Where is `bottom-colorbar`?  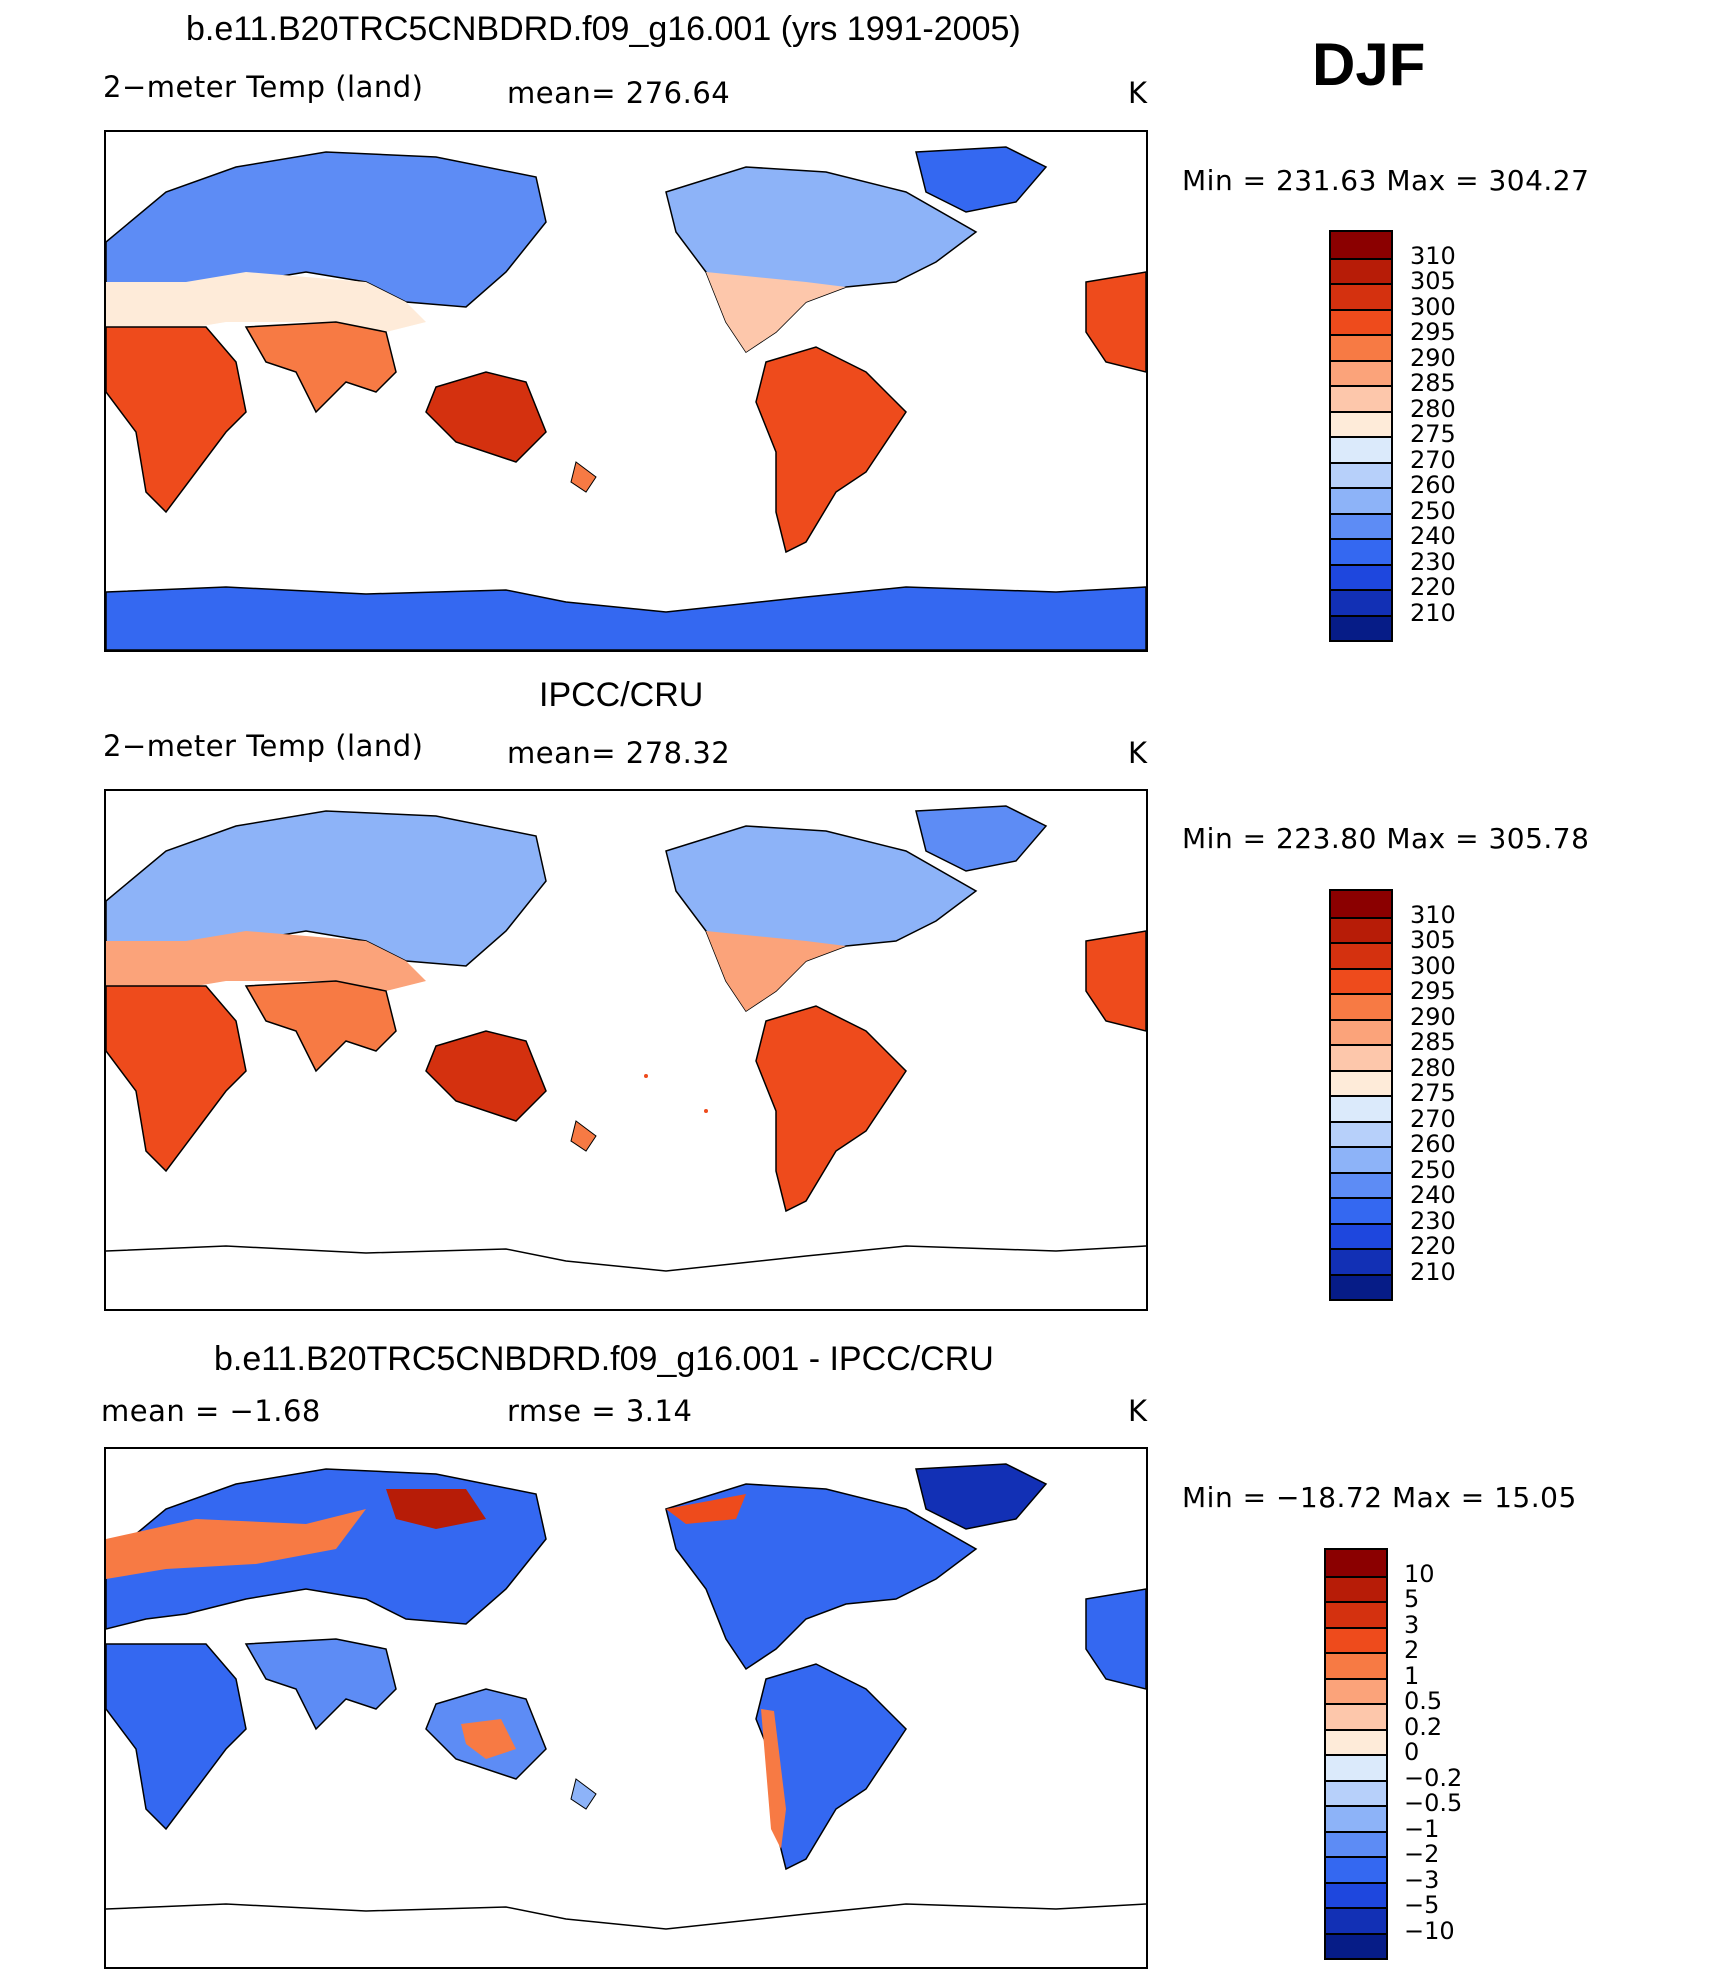
bottom-colorbar is located at coordinates (1356, 1754).